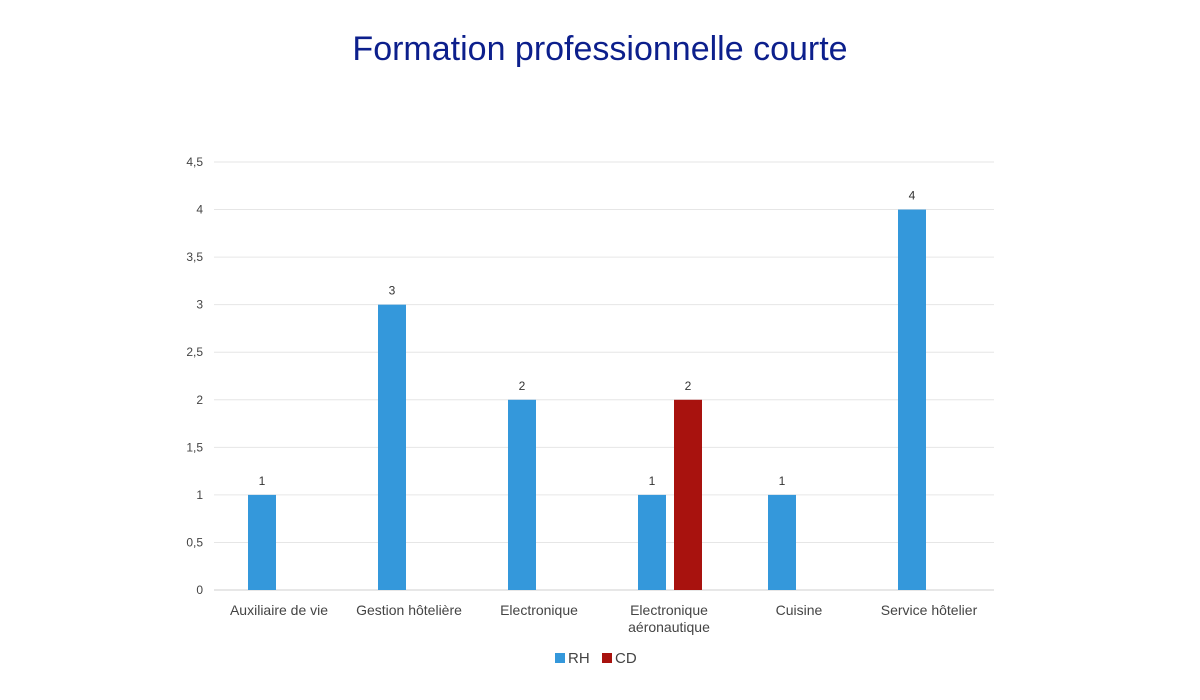  Describe the element at coordinates (929, 610) in the screenshot. I see `x-tick-label: Service hôtelier` at that location.